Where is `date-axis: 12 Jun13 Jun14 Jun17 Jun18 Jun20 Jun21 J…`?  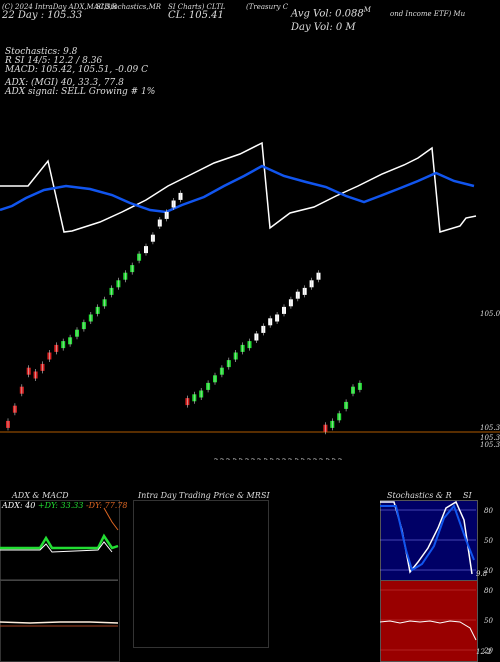 date-axis: 12 Jun13 Jun14 Jun17 Jun18 Jun20 Jun21 J… is located at coordinates (172, 459).